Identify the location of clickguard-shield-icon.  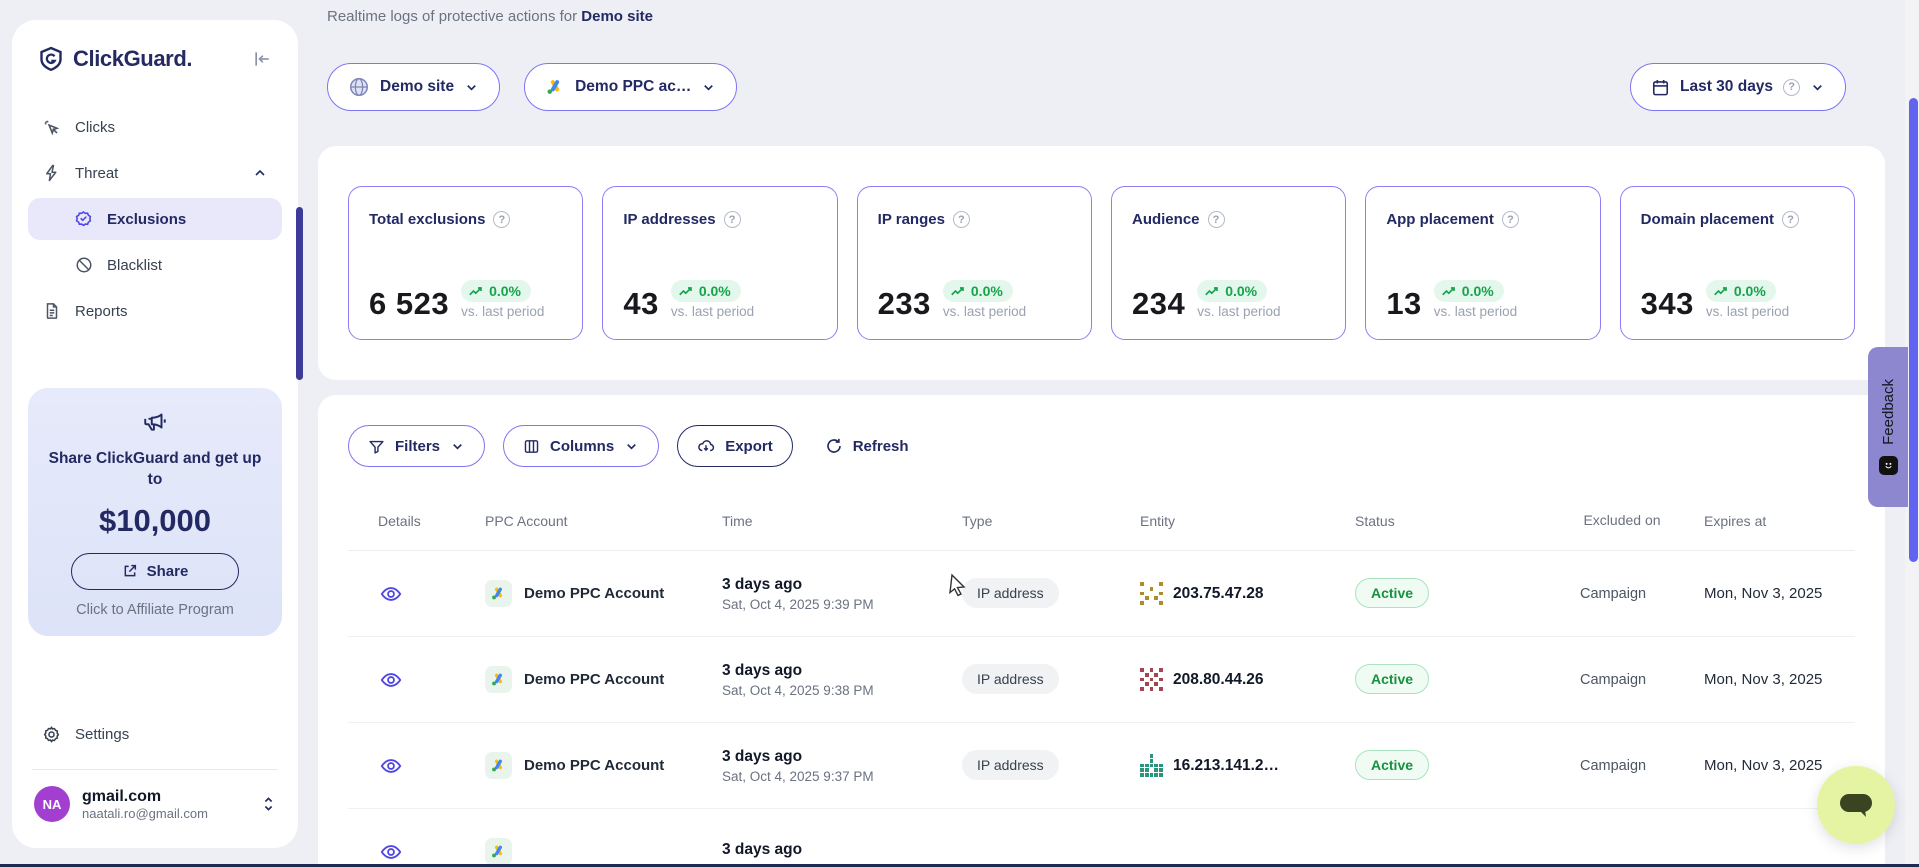
(51, 59).